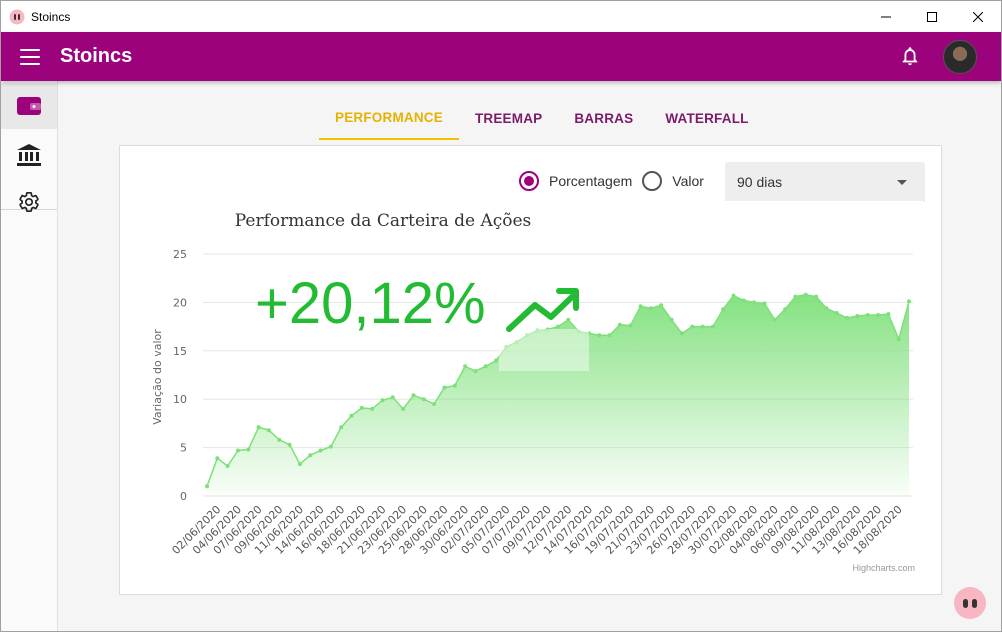 Image resolution: width=1002 pixels, height=632 pixels. I want to click on chart-credits: Highcharts.com, so click(883, 568).